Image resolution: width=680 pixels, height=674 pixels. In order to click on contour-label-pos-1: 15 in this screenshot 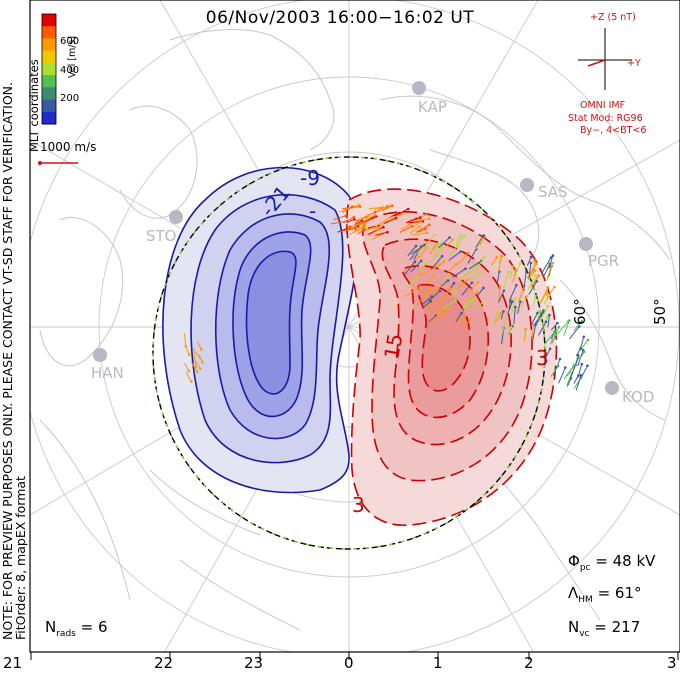, I will do `click(393, 346)`.